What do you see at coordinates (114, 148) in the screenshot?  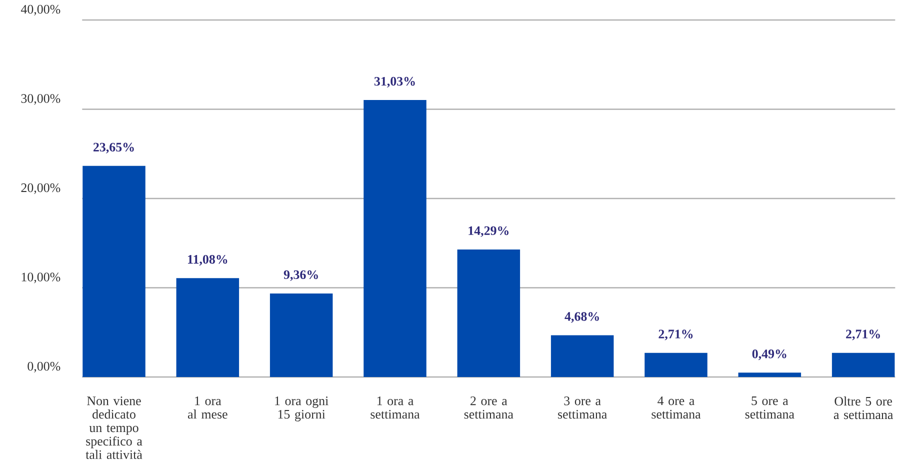 I see `data-label: 23,65%` at bounding box center [114, 148].